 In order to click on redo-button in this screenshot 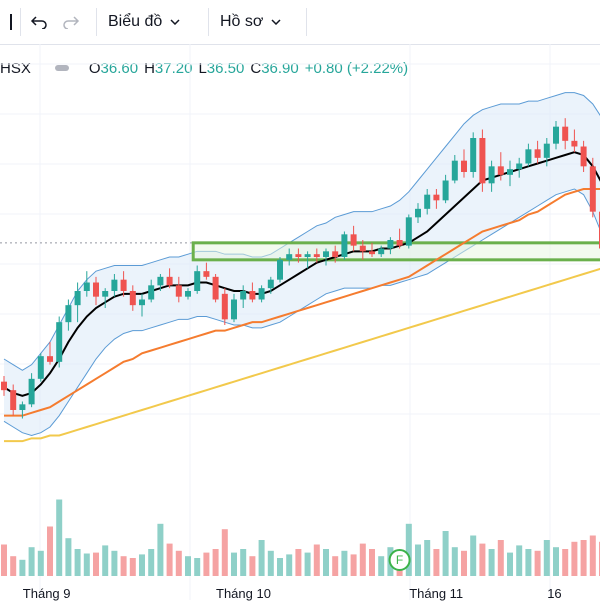, I will do `click(71, 22)`.